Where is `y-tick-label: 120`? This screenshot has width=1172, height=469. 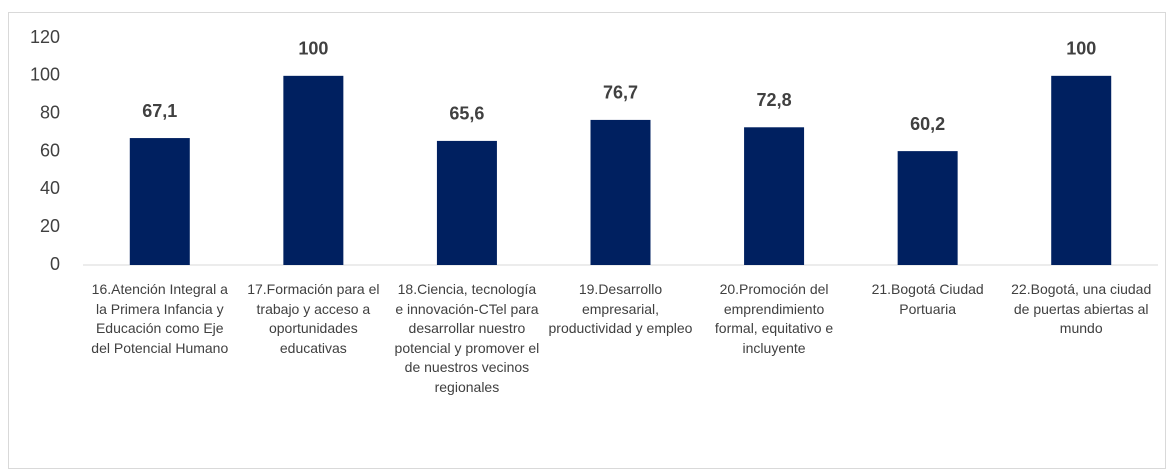
y-tick-label: 120 is located at coordinates (45, 37).